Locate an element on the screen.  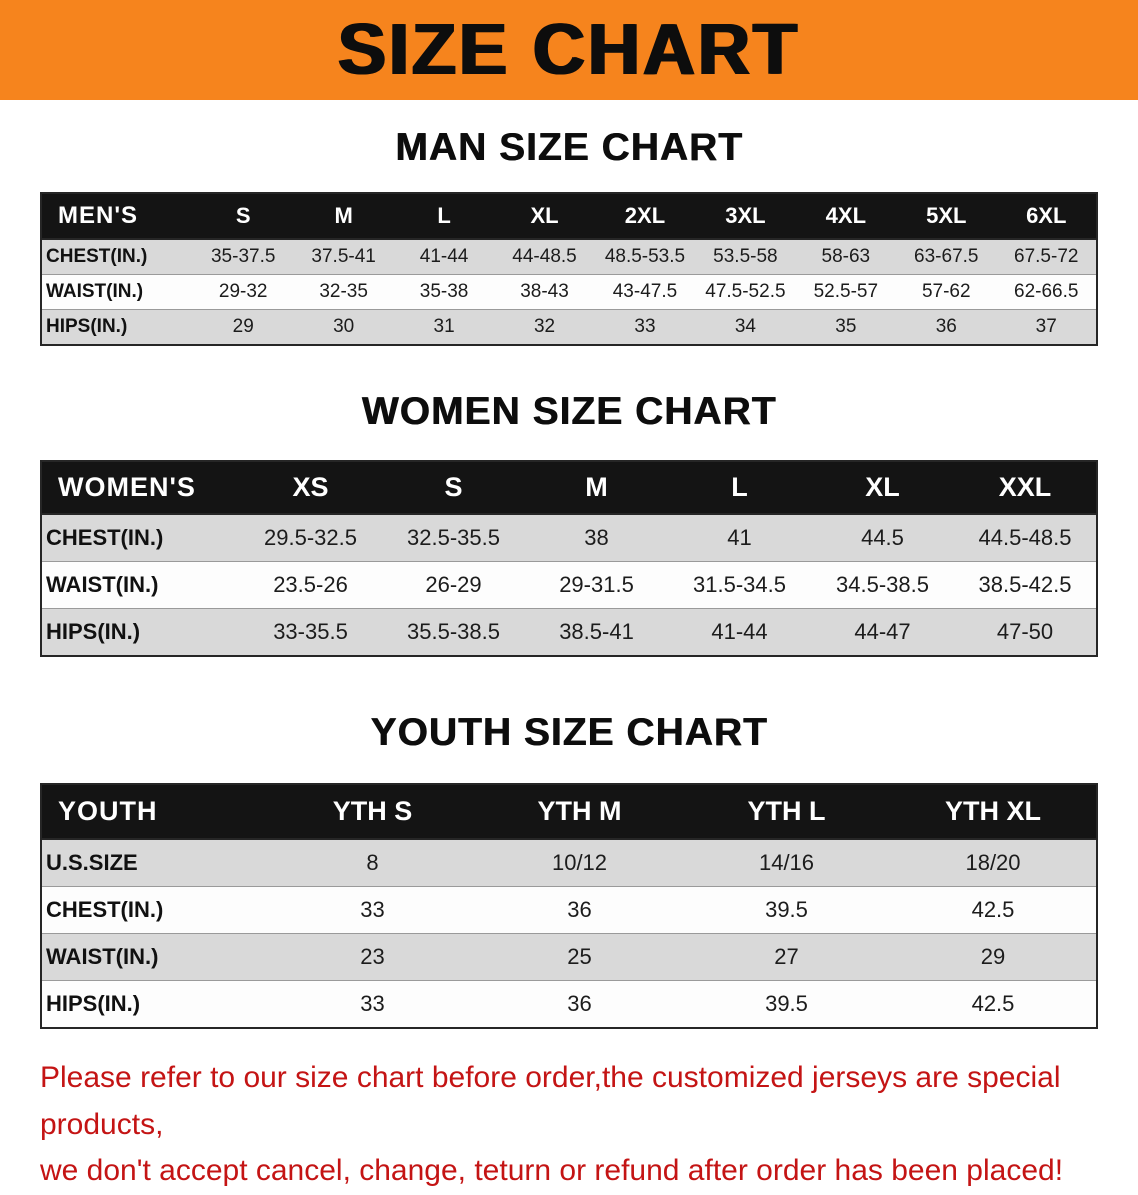
table-header-row: YOUTH YTH S YTH M YTH L YTH XL is located at coordinates (569, 811).